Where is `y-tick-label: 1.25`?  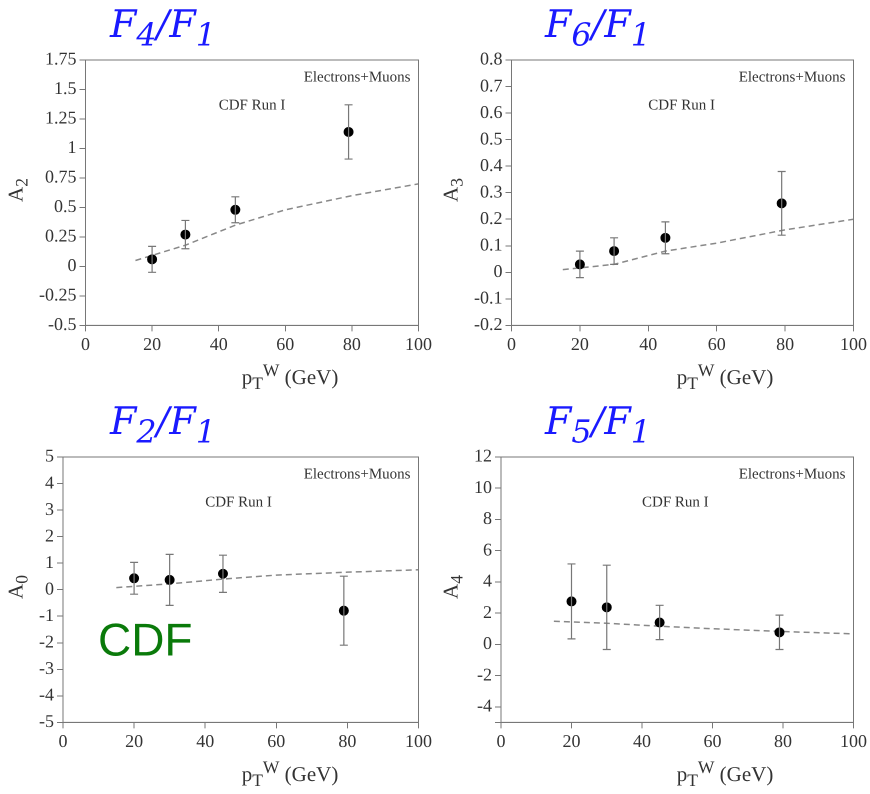
y-tick-label: 1.25 is located at coordinates (60, 118).